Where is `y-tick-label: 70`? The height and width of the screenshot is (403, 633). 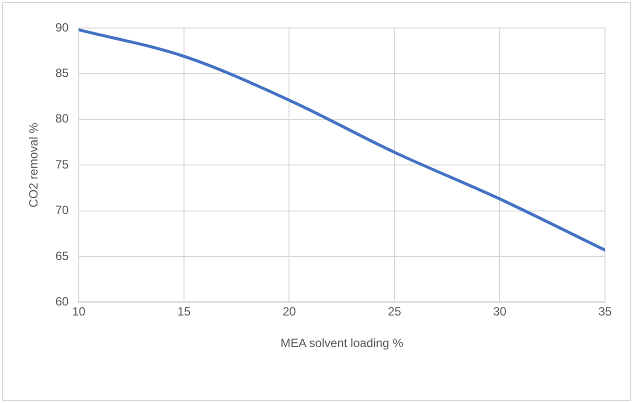
y-tick-label: 70 is located at coordinates (62, 210).